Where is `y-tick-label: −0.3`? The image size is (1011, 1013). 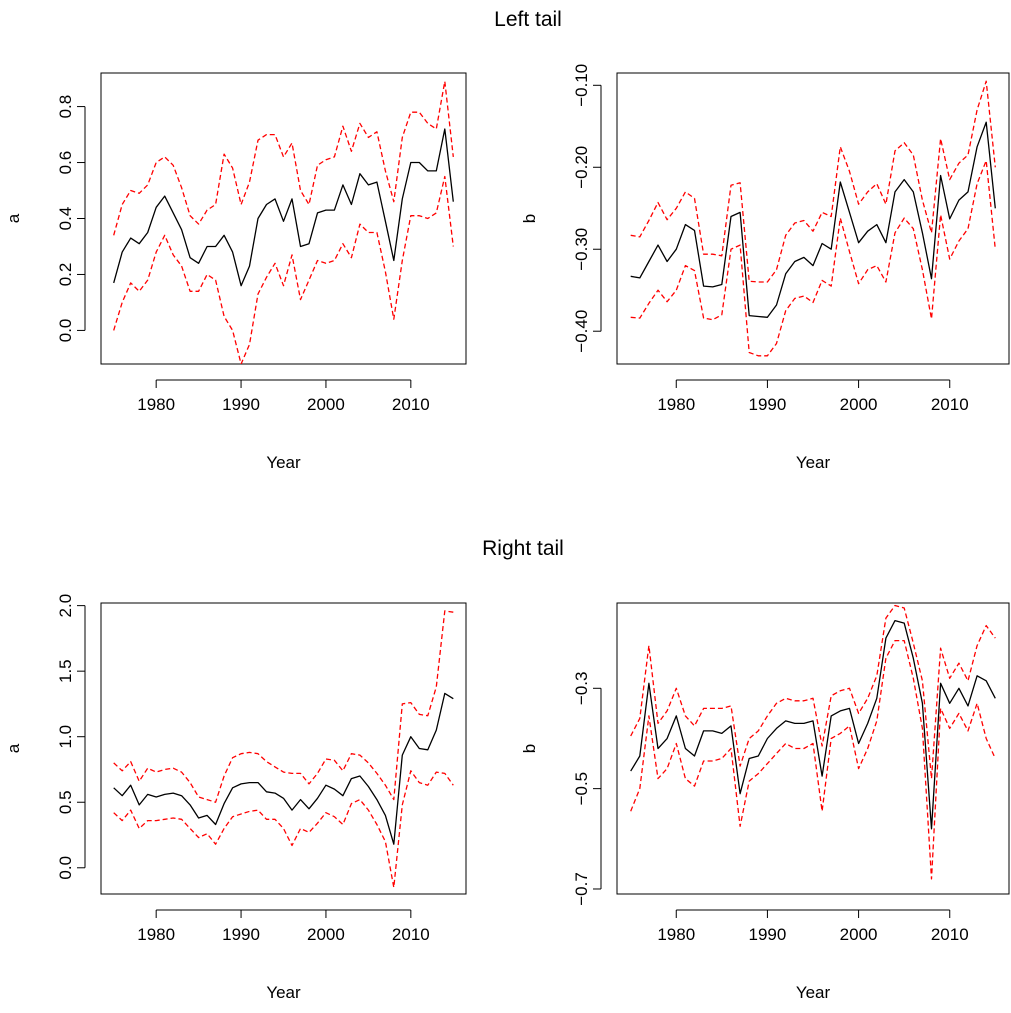 y-tick-label: −0.3 is located at coordinates (581, 689).